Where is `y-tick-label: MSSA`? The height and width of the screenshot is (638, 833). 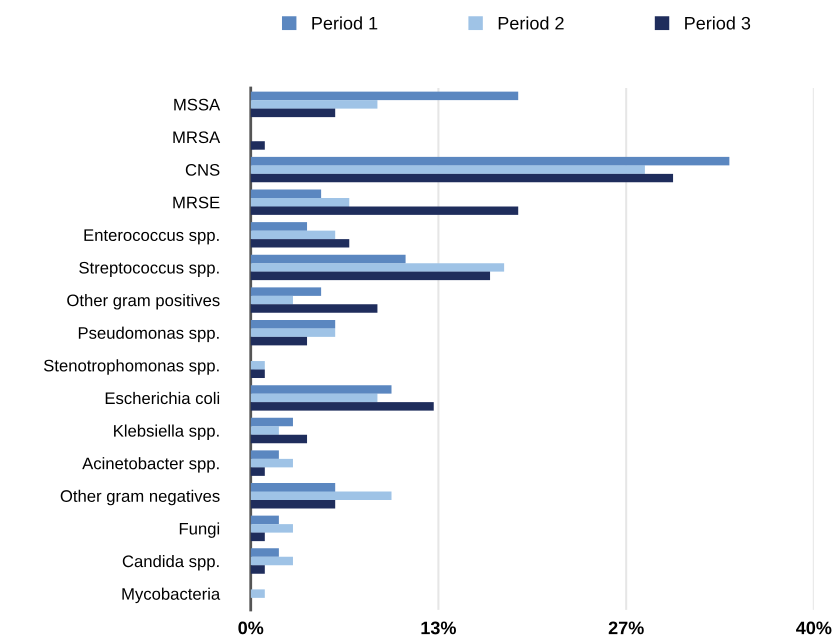
y-tick-label: MSSA is located at coordinates (197, 104).